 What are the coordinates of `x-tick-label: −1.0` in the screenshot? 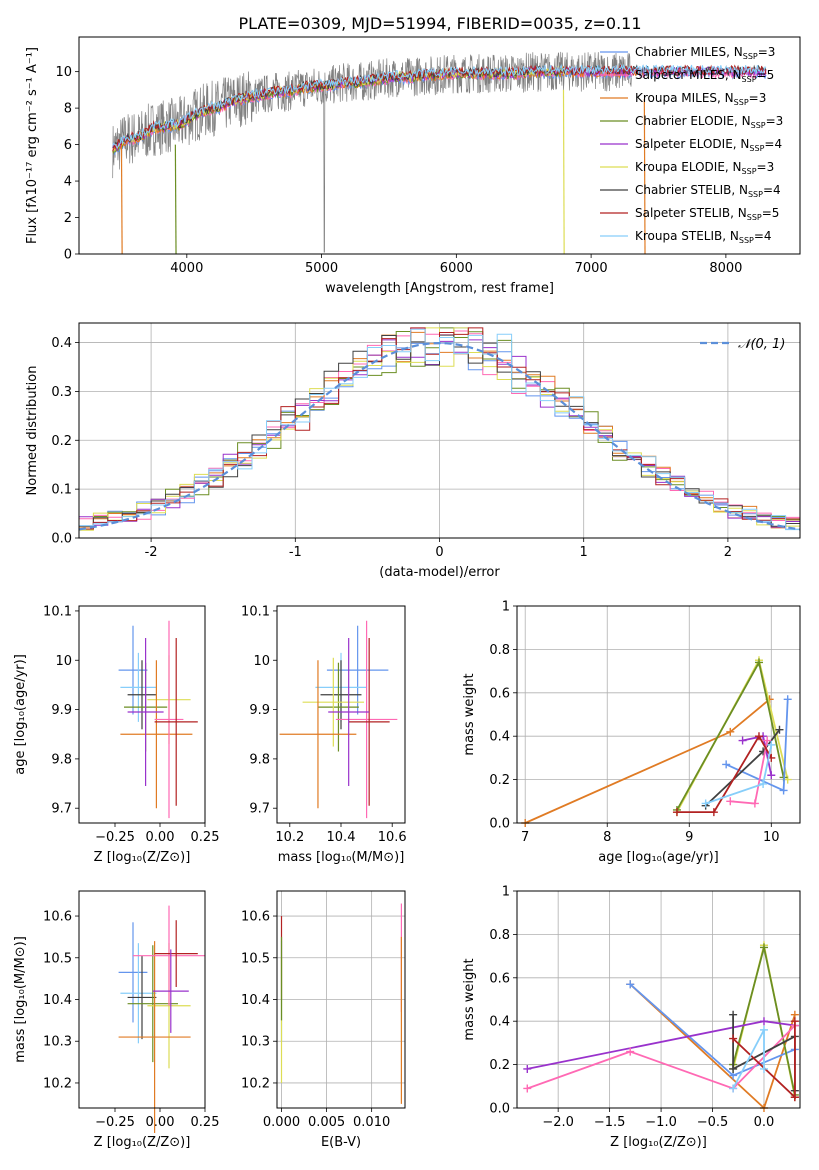 It's located at (661, 1122).